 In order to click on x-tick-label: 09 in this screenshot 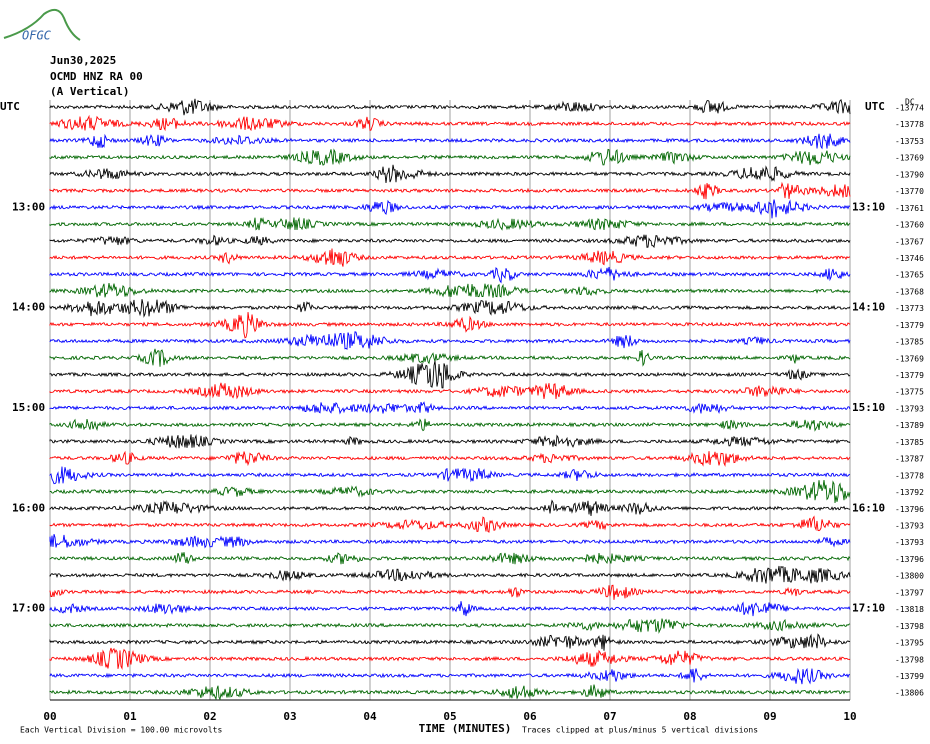, I will do `click(769, 716)`.